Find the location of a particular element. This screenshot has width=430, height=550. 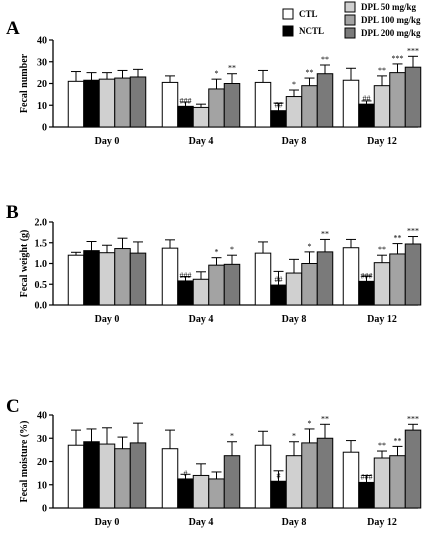

legend-swatch-dpl100 is located at coordinates (350, 20).